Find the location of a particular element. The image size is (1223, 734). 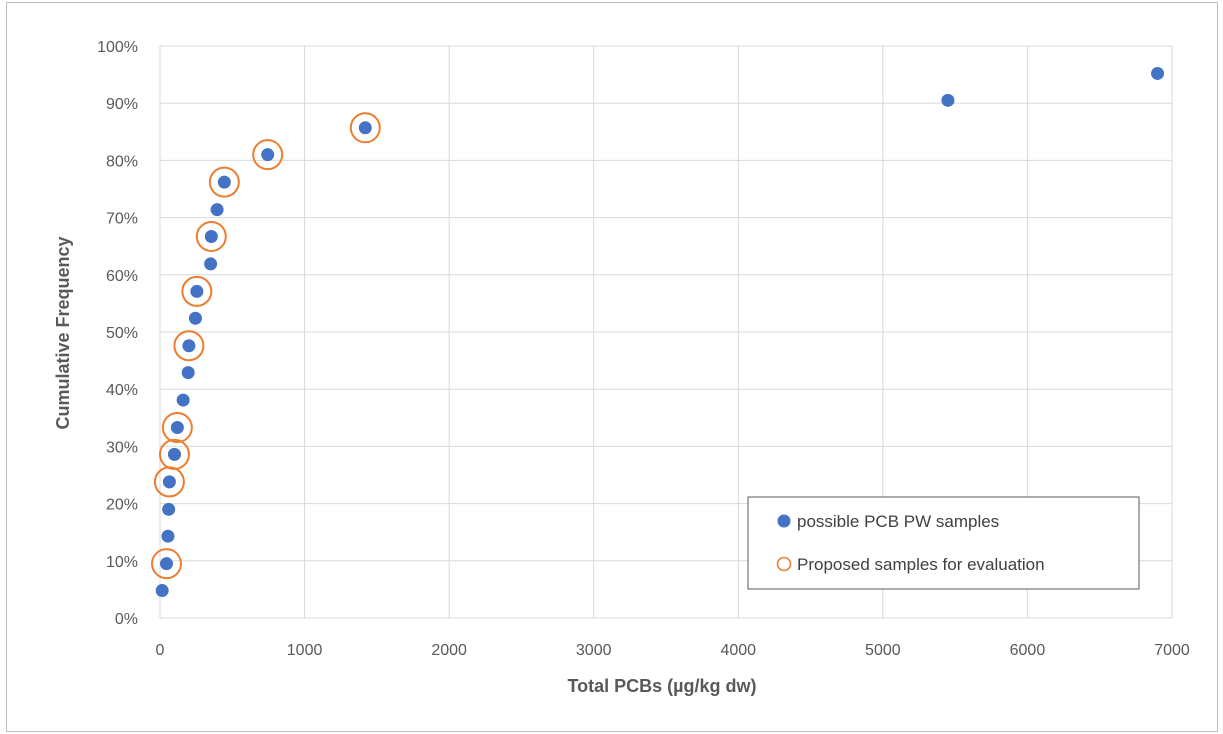

legend-marker-possible-samples is located at coordinates (784, 521).